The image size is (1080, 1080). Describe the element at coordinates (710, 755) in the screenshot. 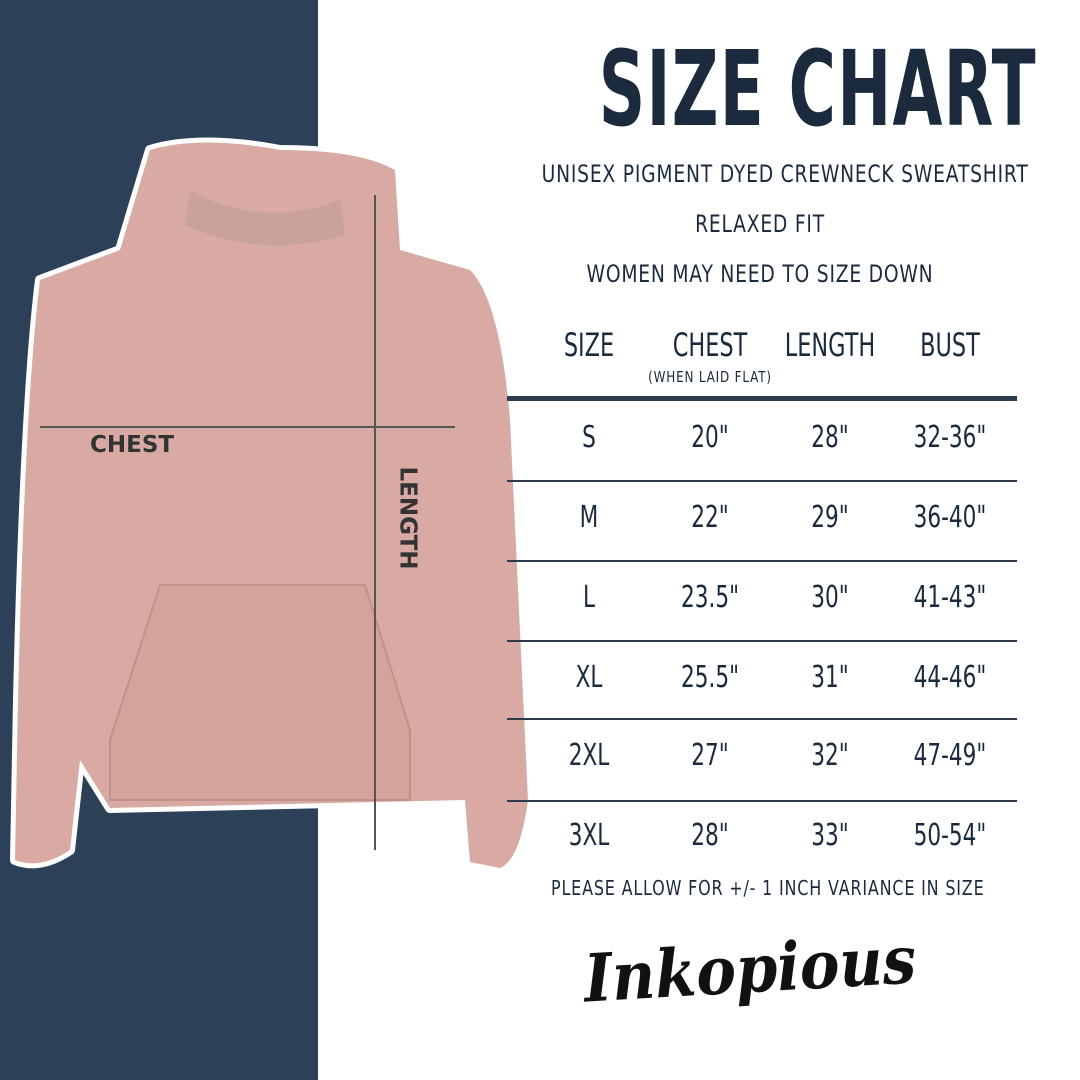

I see `table-cell: 27"` at that location.